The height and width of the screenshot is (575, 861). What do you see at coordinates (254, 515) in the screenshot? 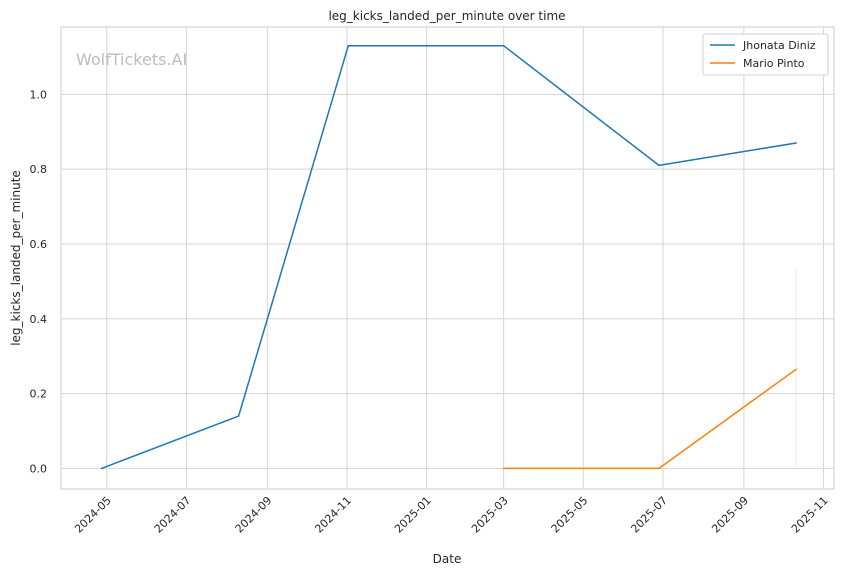
I see `x-tick-label: 2024-09` at bounding box center [254, 515].